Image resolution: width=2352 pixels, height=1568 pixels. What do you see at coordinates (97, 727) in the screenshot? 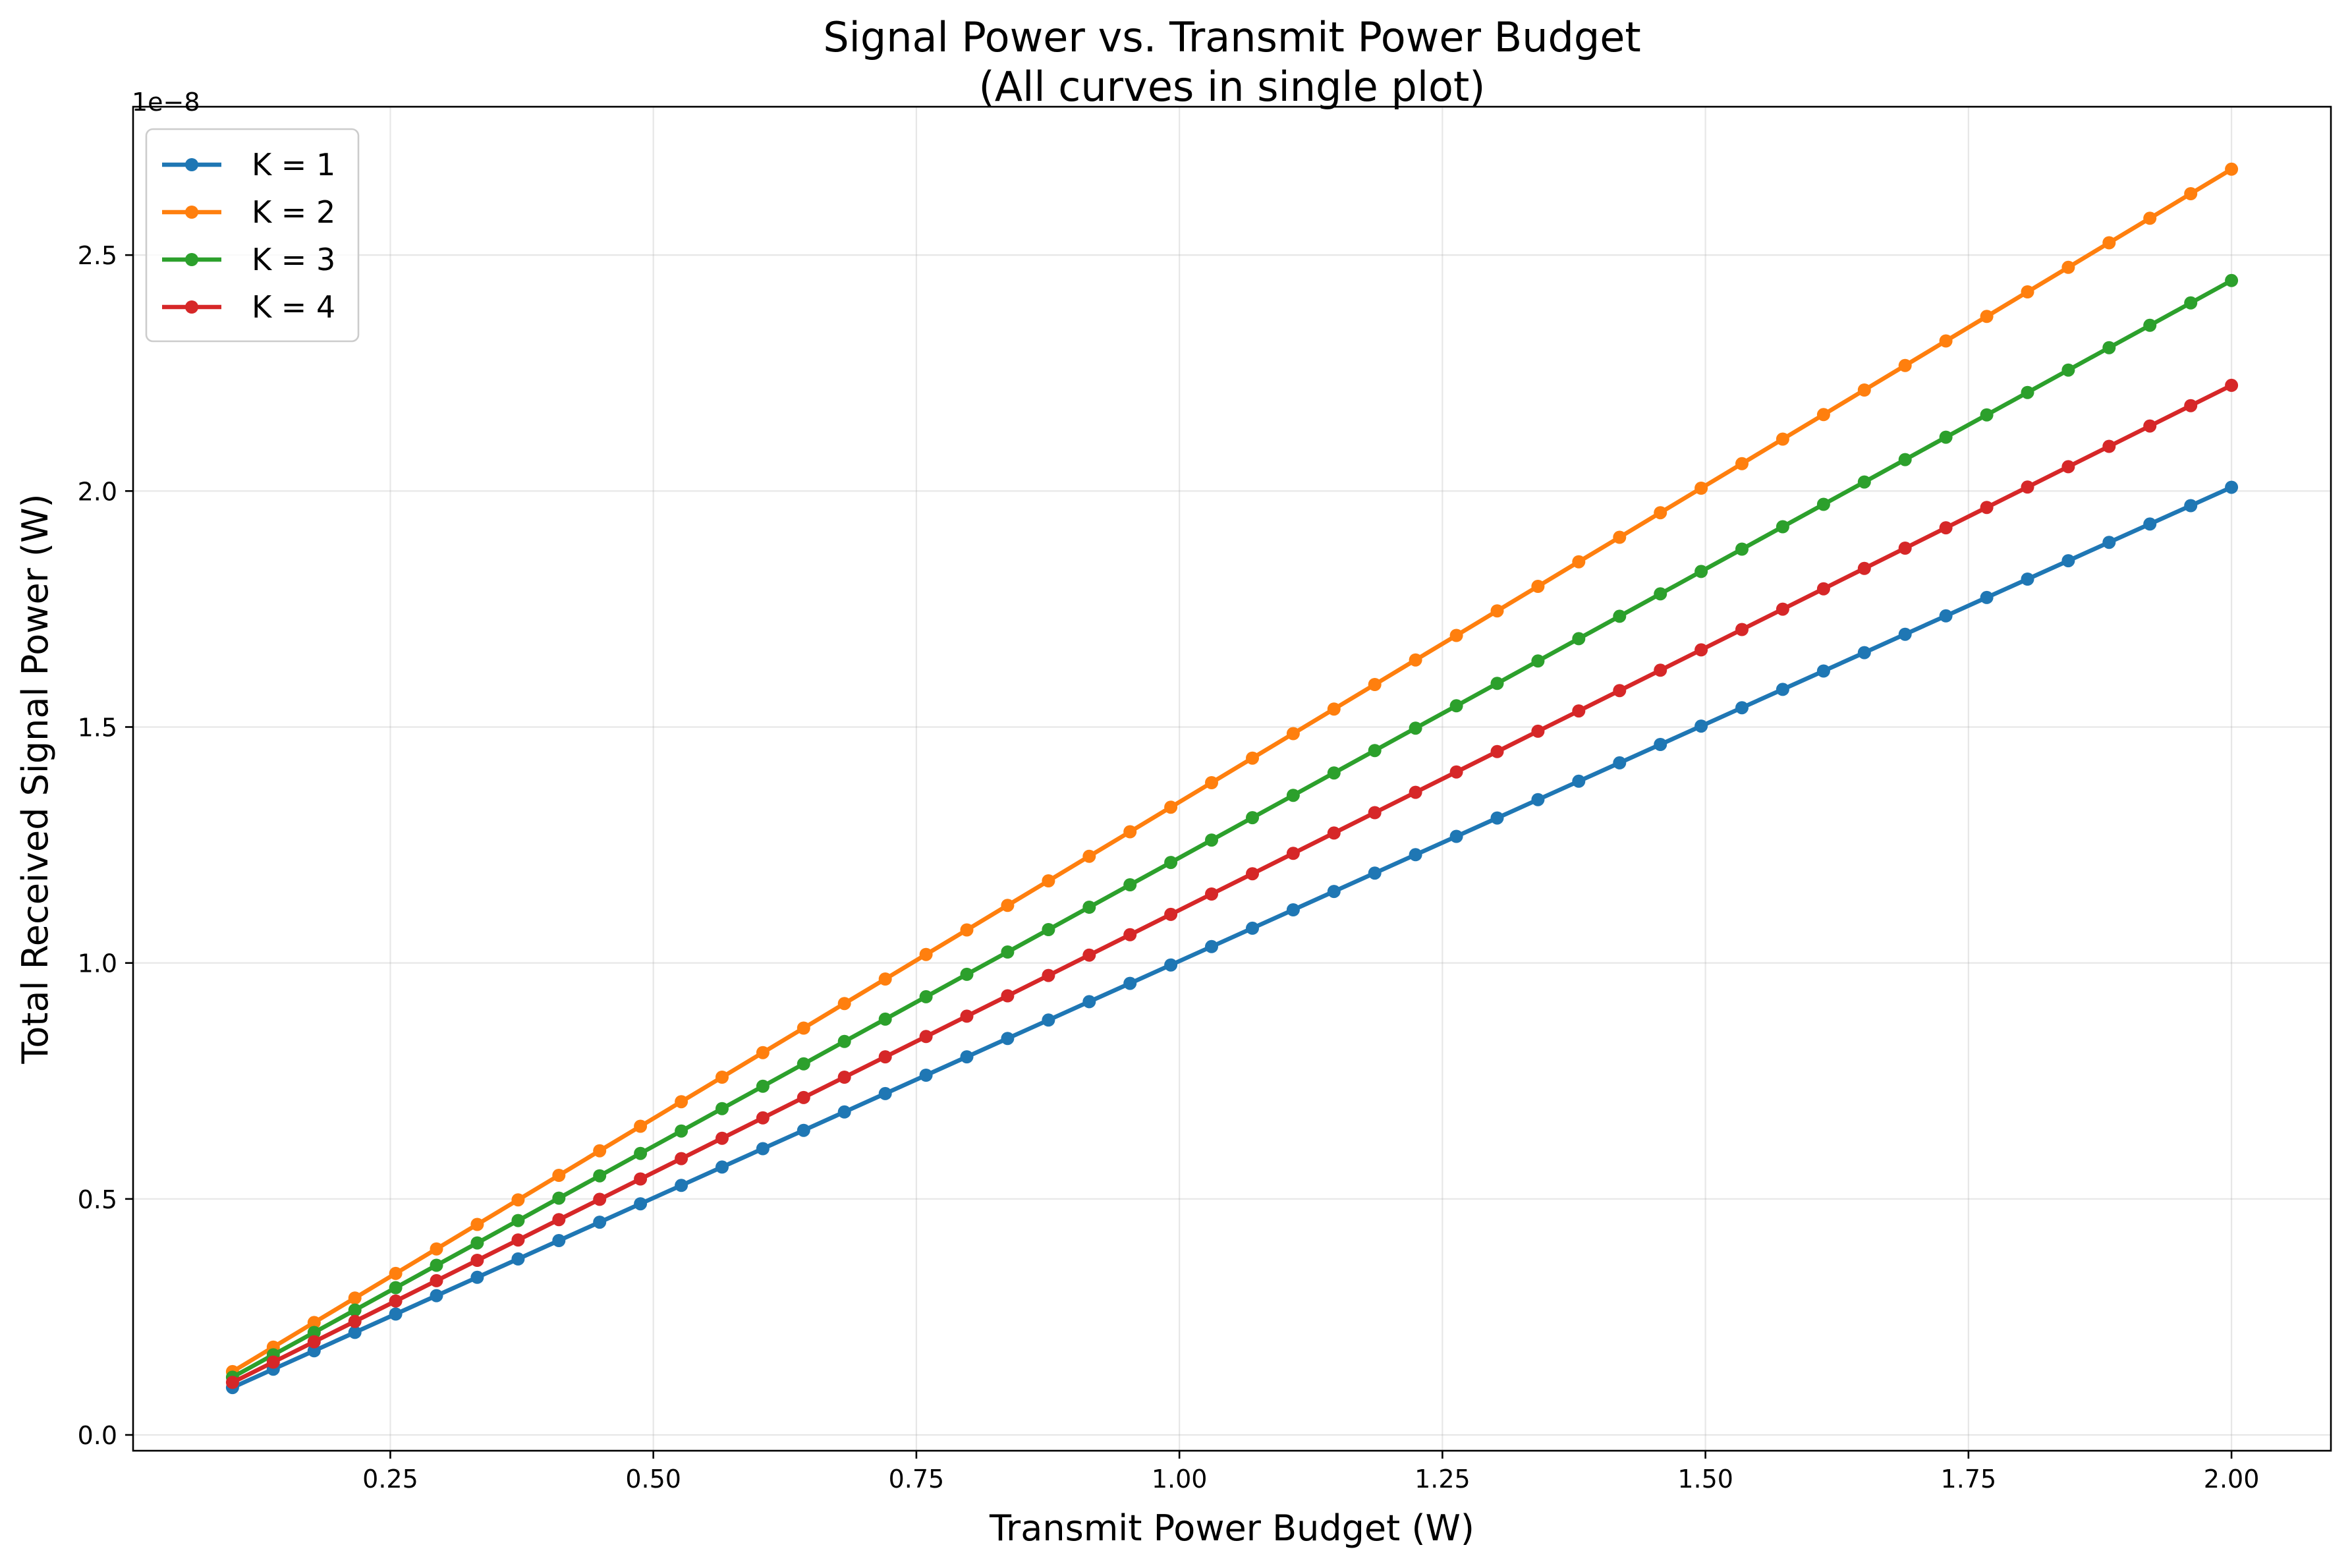
I see `y-tick-label: 1.5` at bounding box center [97, 727].